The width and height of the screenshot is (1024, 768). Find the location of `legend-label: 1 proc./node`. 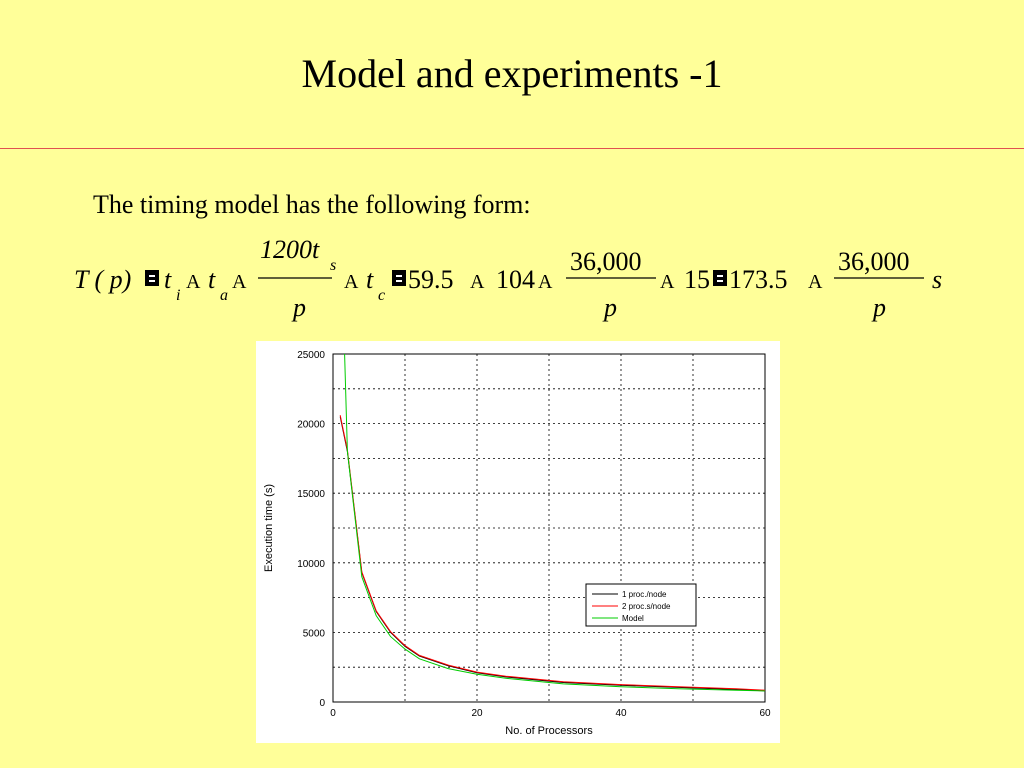

legend-label: 1 proc./node is located at coordinates (644, 594).